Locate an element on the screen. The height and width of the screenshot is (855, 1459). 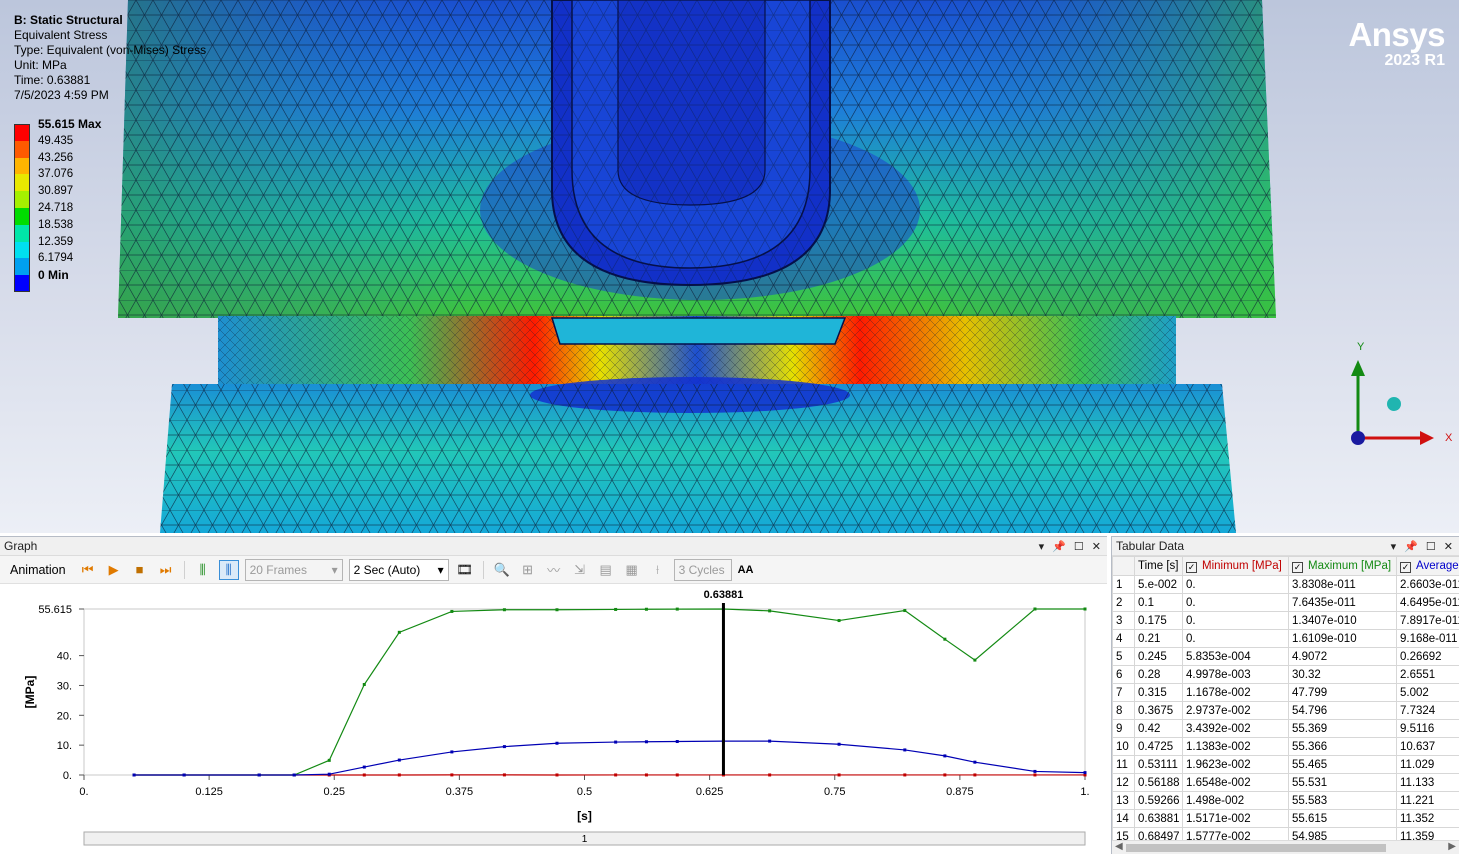
header-average: ✓Average [MPa] is located at coordinates (1428, 566).